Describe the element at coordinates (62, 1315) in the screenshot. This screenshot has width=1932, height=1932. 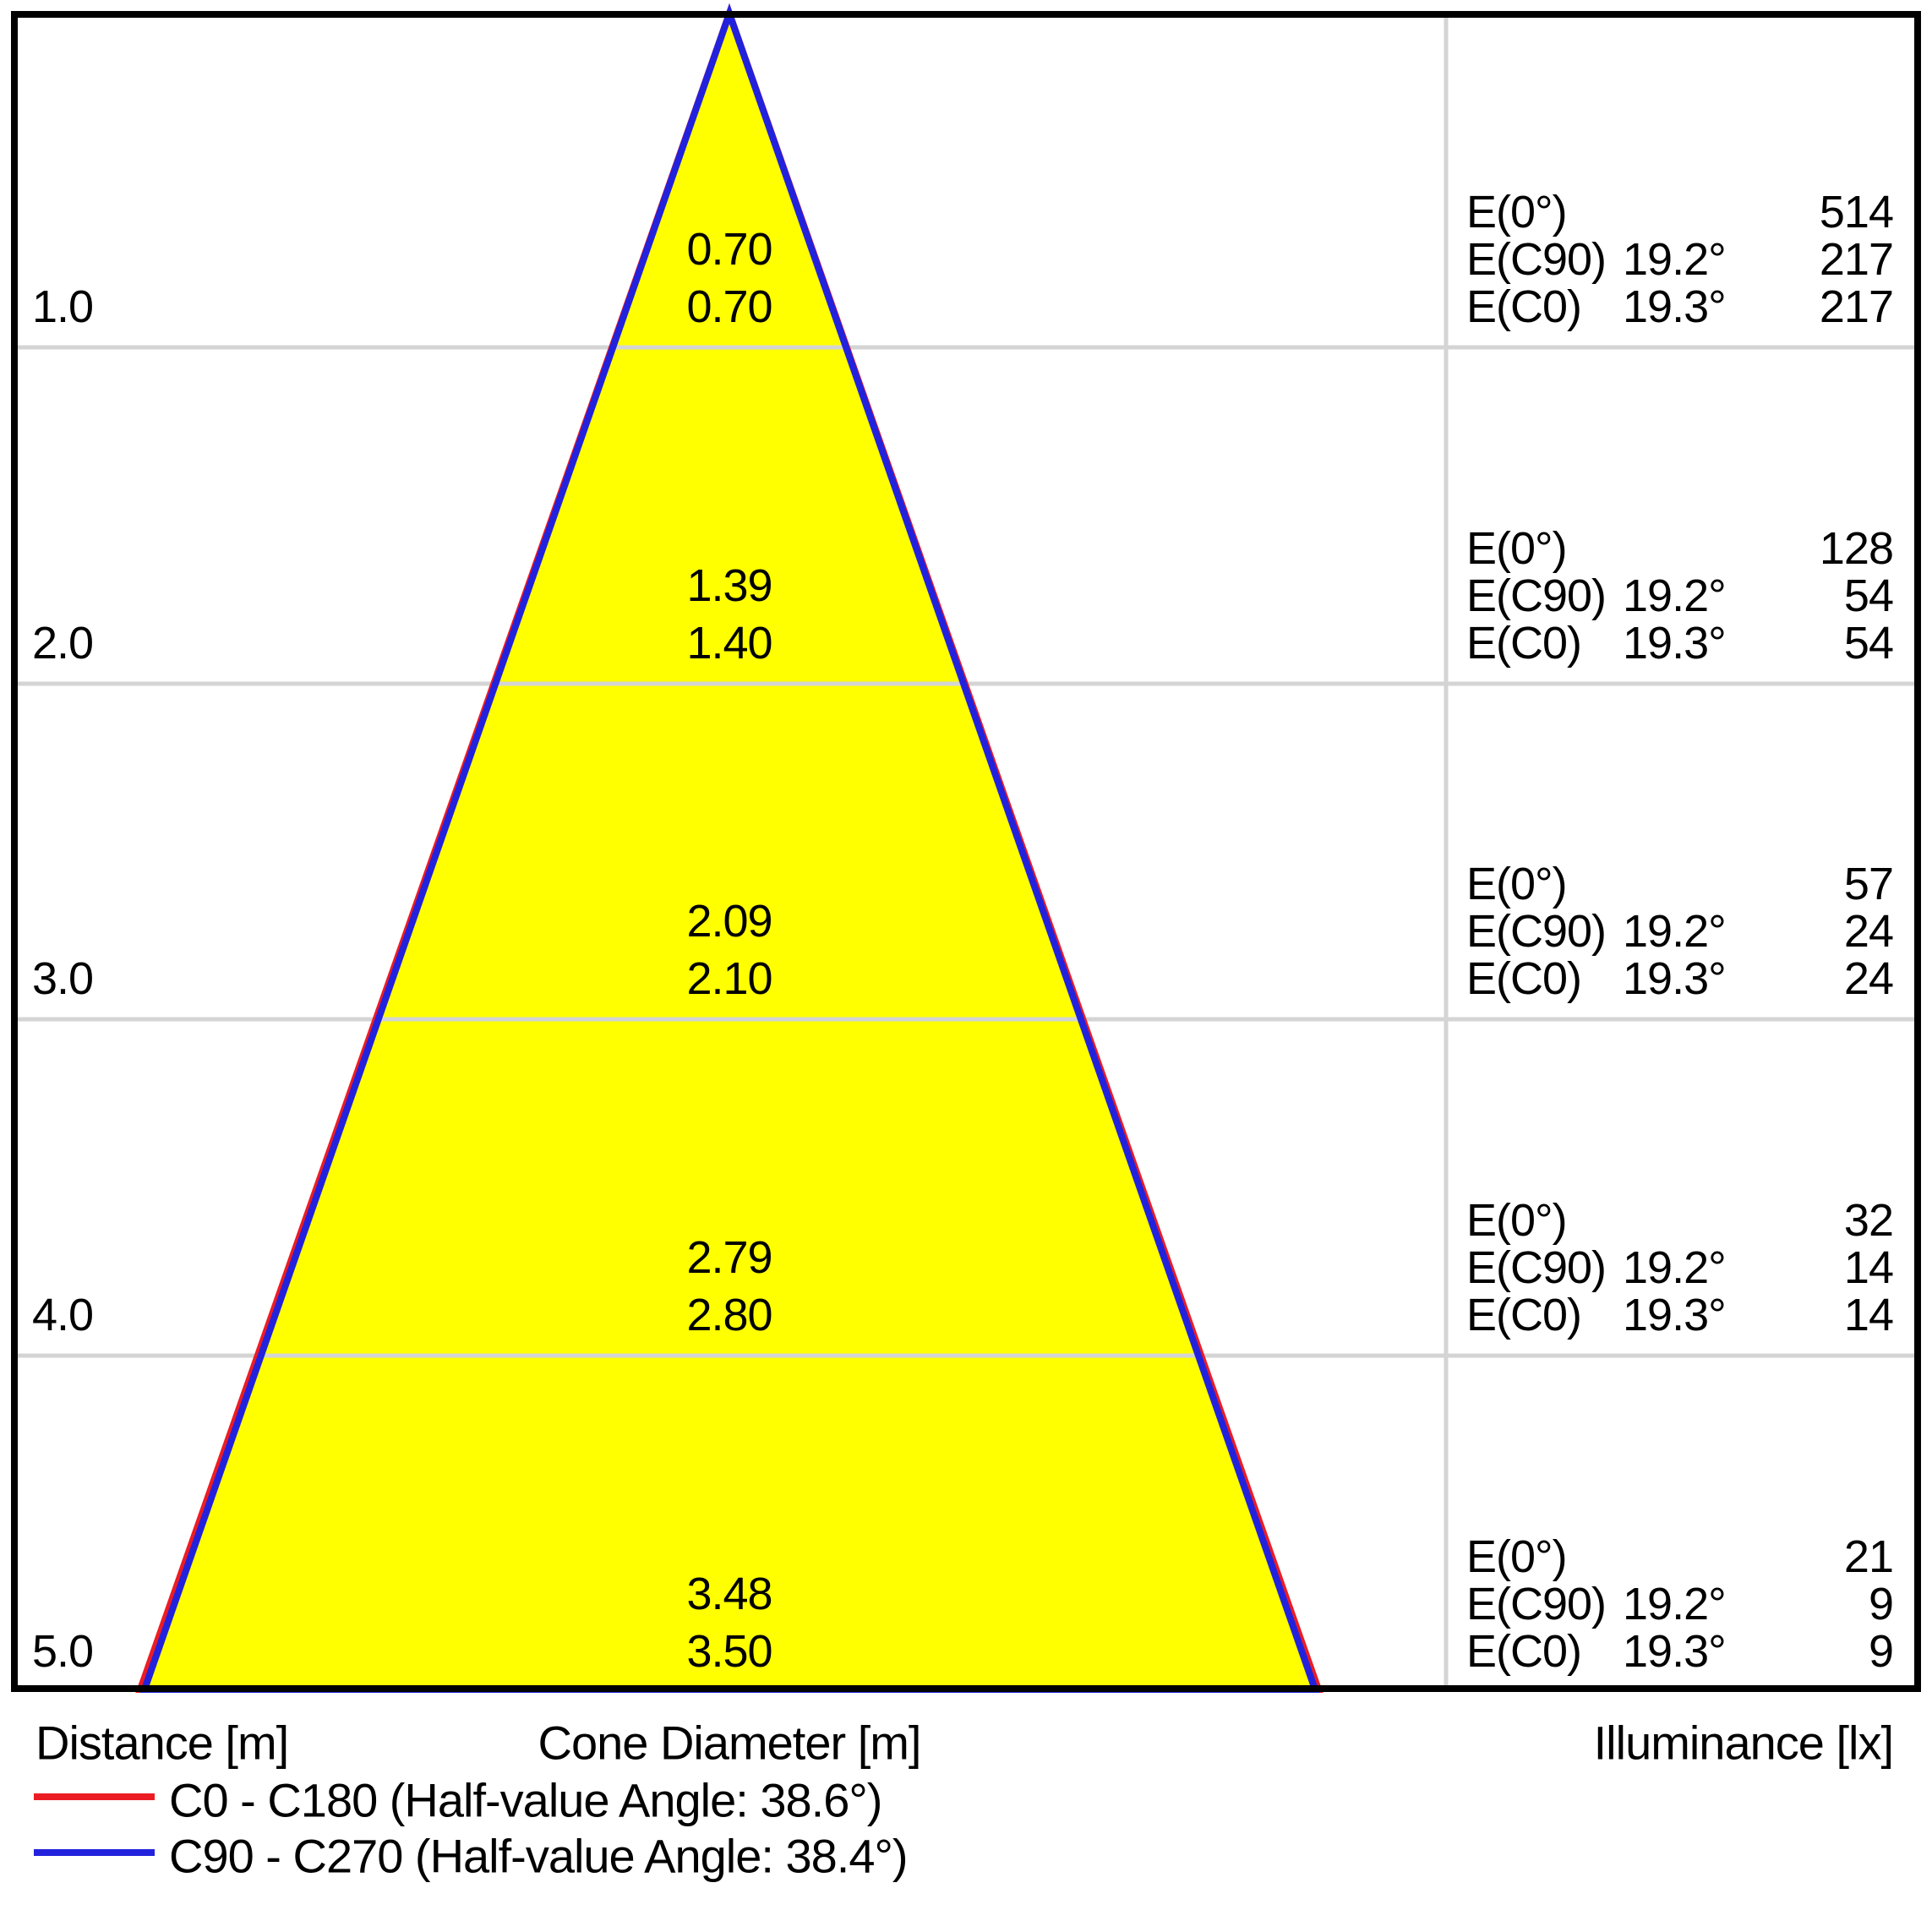
I see `distance-label: 4.0` at that location.